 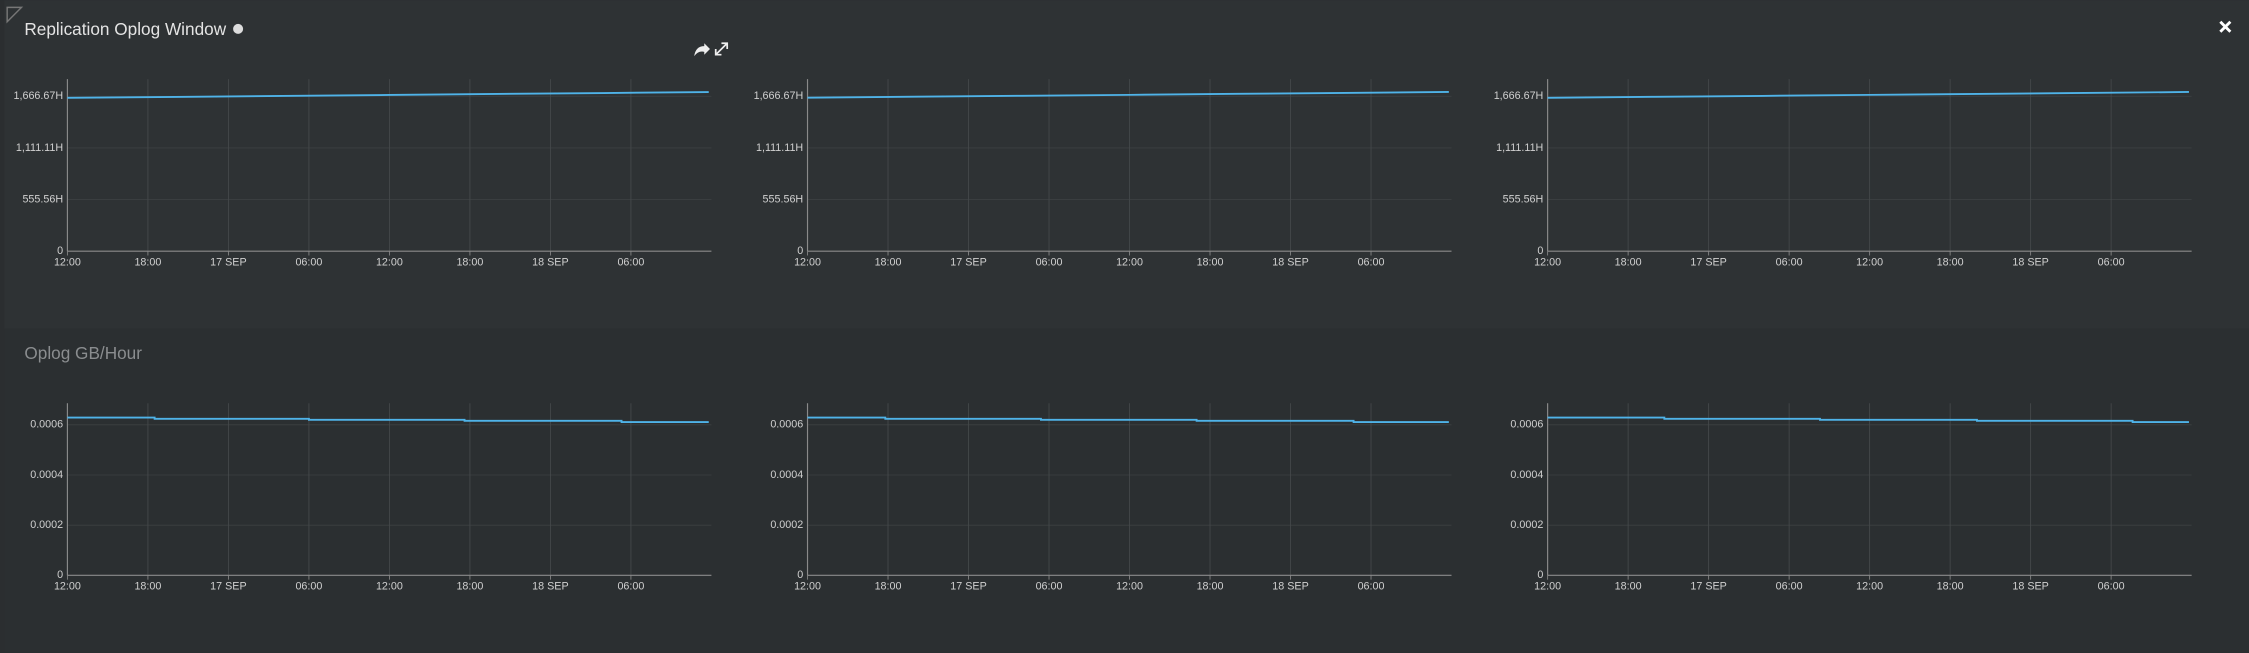 I want to click on expand-icon, so click(x=721, y=49).